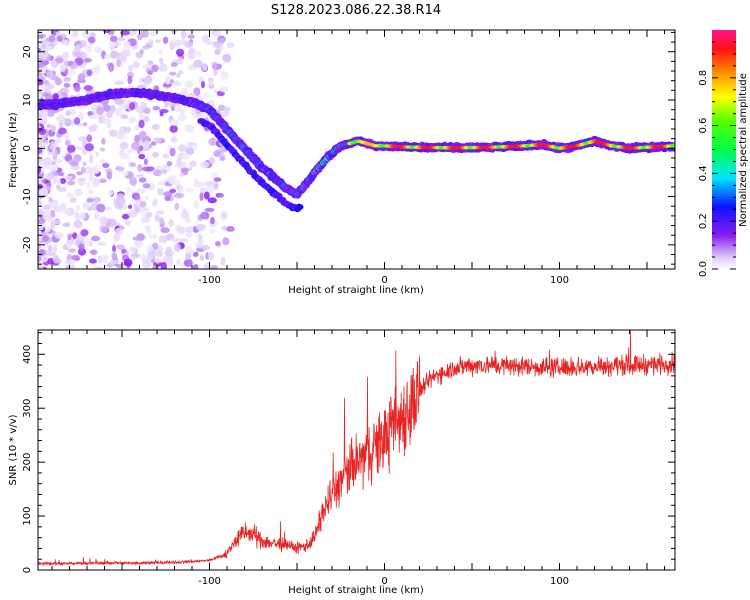  I want to click on snr-y-tick-label: 300, so click(27, 408).